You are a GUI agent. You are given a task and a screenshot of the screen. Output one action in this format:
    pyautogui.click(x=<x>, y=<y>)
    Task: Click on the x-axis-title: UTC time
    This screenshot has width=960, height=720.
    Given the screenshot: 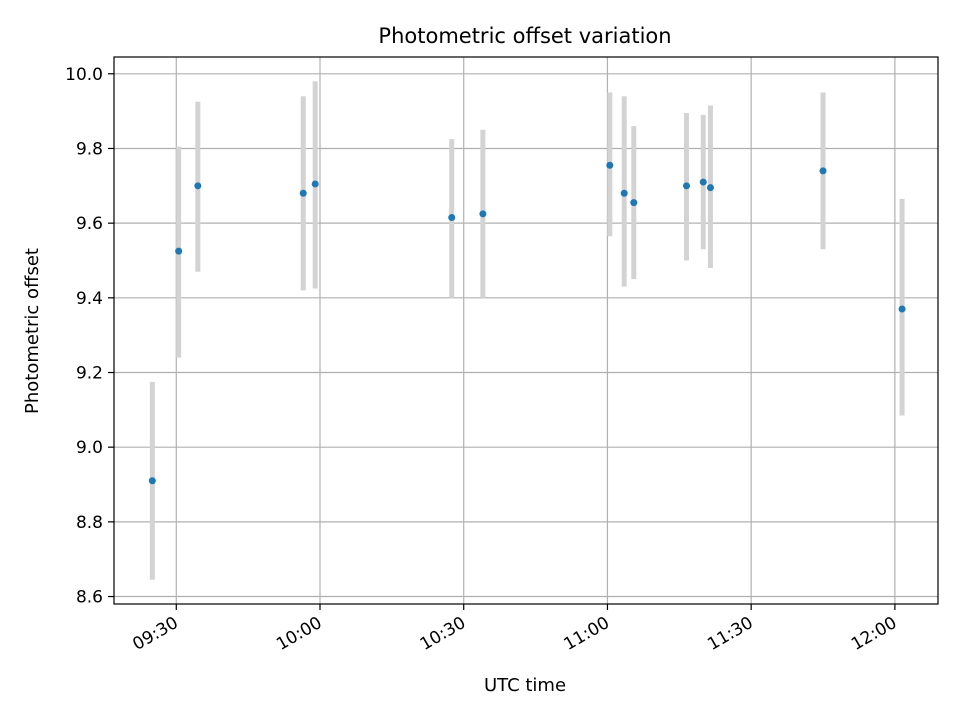 What is the action you would take?
    pyautogui.click(x=525, y=685)
    